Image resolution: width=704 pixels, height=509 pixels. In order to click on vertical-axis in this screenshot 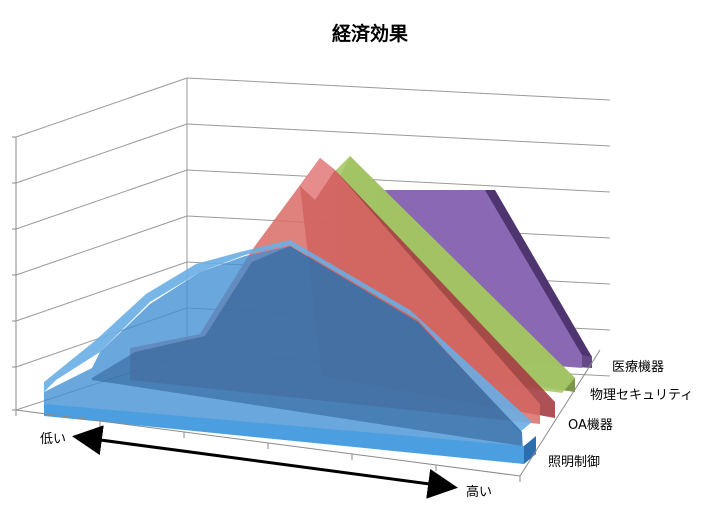, I will do `click(14, 273)`.